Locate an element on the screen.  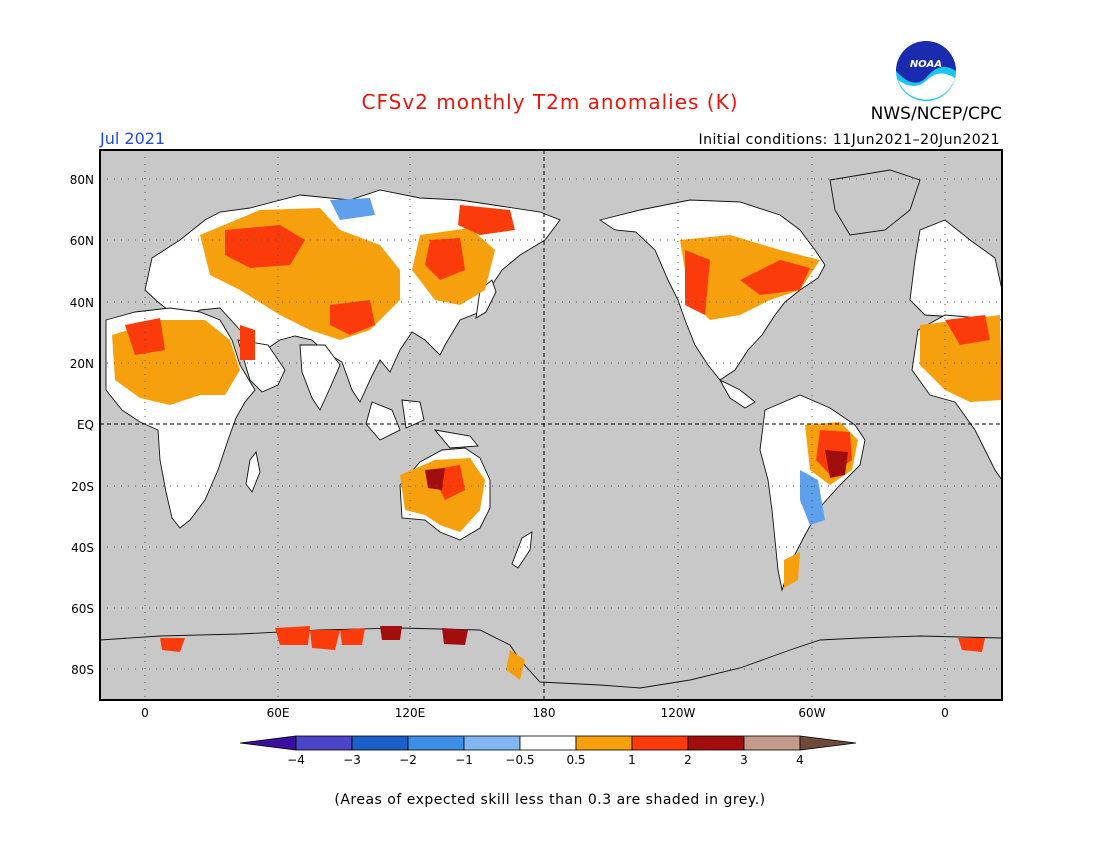
colorbar-tick-label: −4 is located at coordinates (296, 760).